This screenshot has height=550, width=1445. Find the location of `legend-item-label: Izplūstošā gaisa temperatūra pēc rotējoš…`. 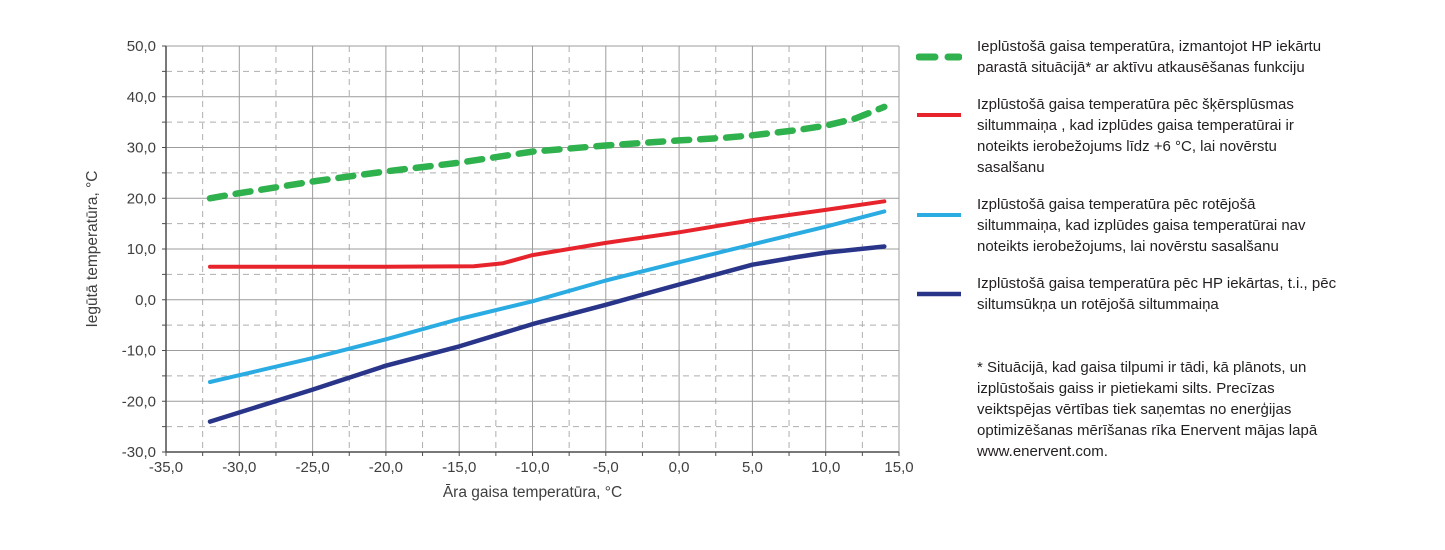

legend-item-label: Izplūstošā gaisa temperatūra pēc rotējoš… is located at coordinates (1141, 225).